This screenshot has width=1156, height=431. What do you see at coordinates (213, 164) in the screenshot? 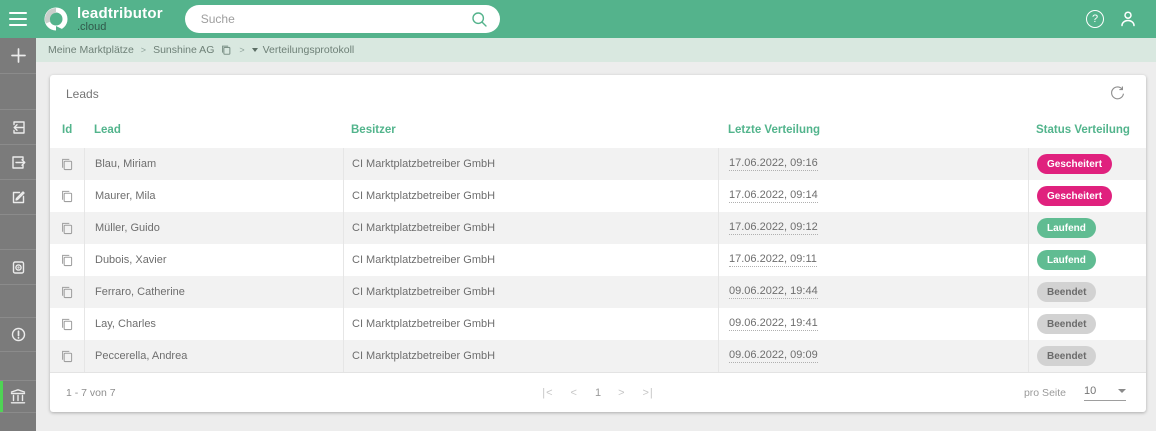
I see `lead-name: Blau, Miriam` at bounding box center [213, 164].